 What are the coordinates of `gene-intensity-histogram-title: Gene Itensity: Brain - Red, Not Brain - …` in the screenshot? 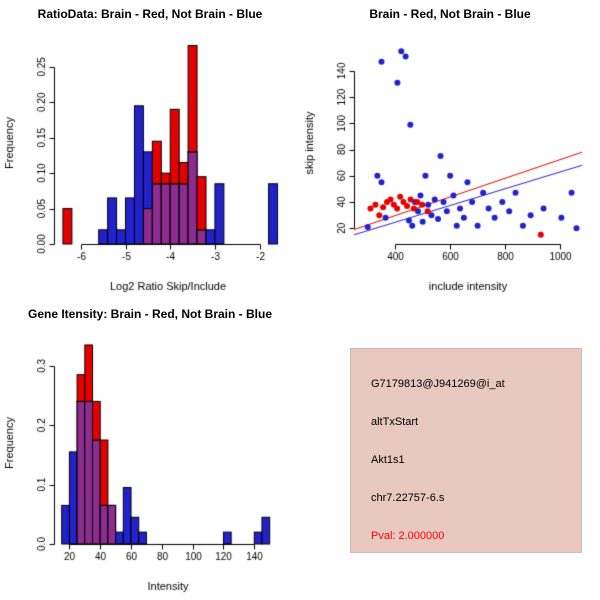 It's located at (150, 314).